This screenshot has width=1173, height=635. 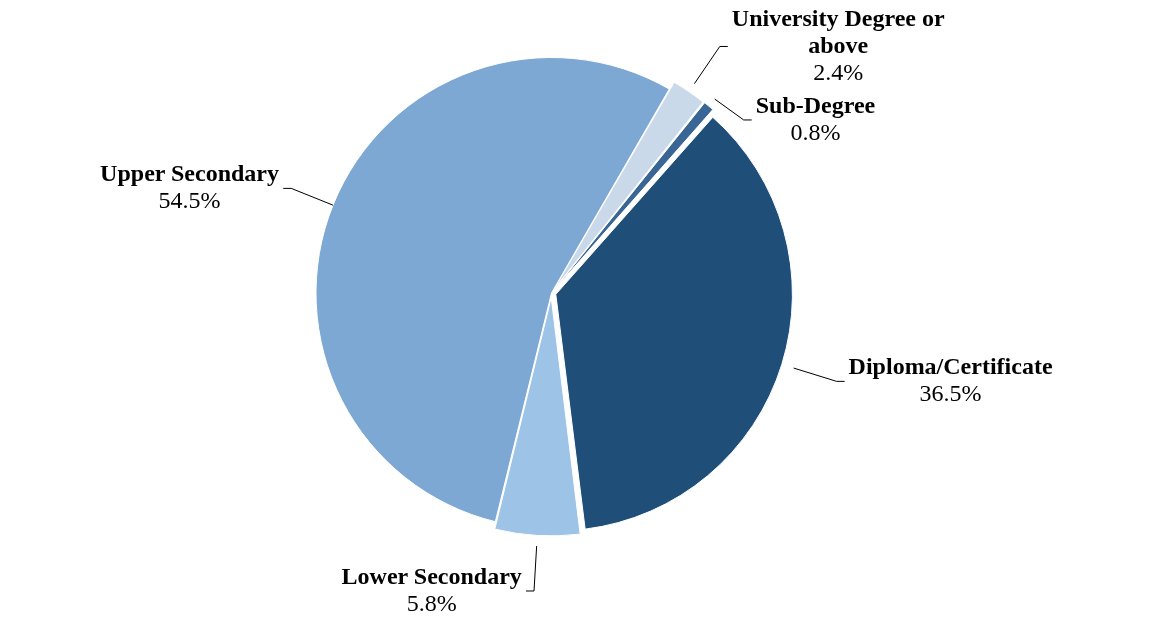 What do you see at coordinates (838, 31) in the screenshot?
I see `slice-label: University Degree or above` at bounding box center [838, 31].